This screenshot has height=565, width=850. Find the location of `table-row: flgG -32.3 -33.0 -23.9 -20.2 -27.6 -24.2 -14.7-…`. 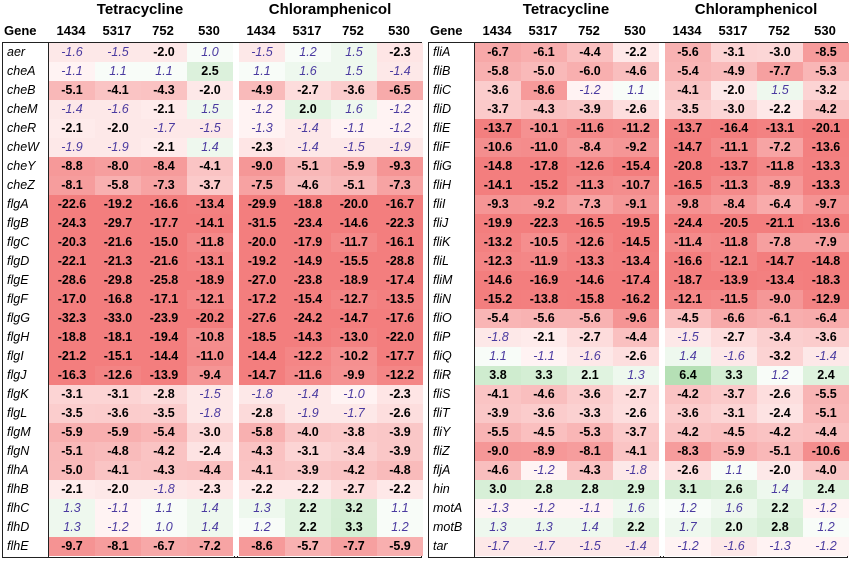

table-row: flgG -32.3 -33.0 -23.9 -20.2 -27.6 -24.2 -14.7-… is located at coordinates (213, 318).